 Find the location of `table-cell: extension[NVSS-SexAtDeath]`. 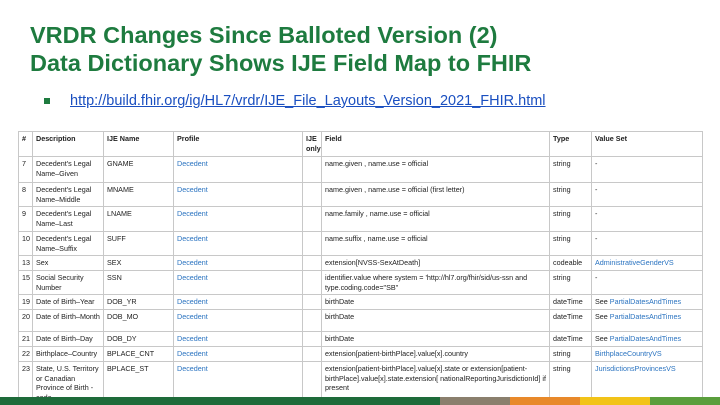

table-cell: extension[NVSS-SexAtDeath] is located at coordinates (435, 263).